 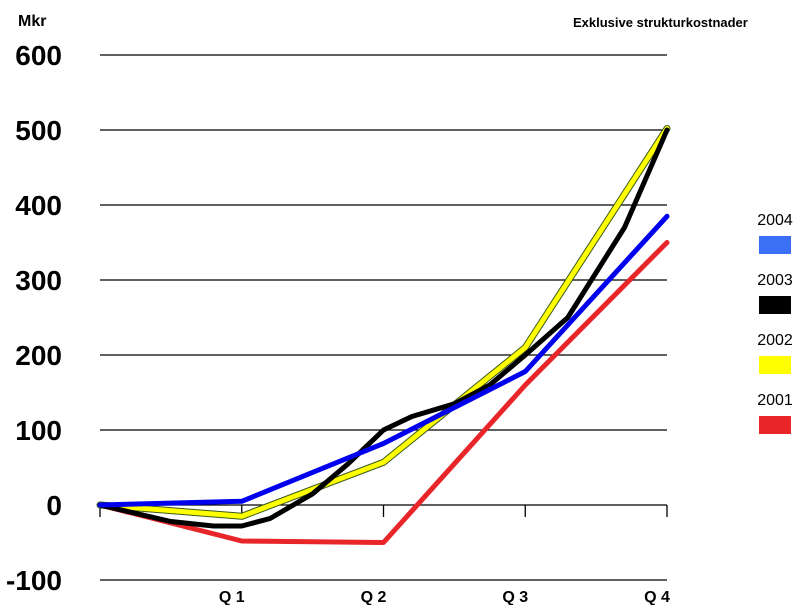 I want to click on y-unit-label: Mkr, so click(x=32, y=21).